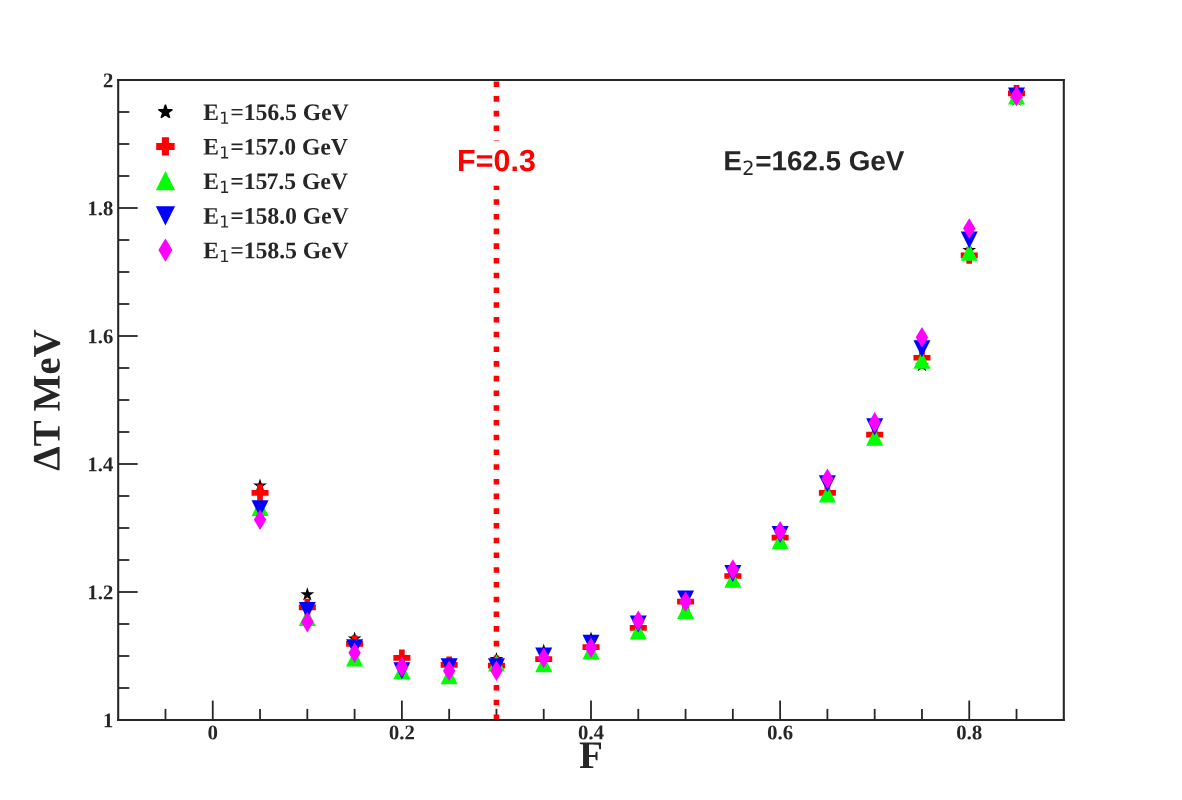 The width and height of the screenshot is (1182, 800). Describe the element at coordinates (276, 217) in the screenshot. I see `legend-label: E$_{1}$=158.0 GeV` at that location.